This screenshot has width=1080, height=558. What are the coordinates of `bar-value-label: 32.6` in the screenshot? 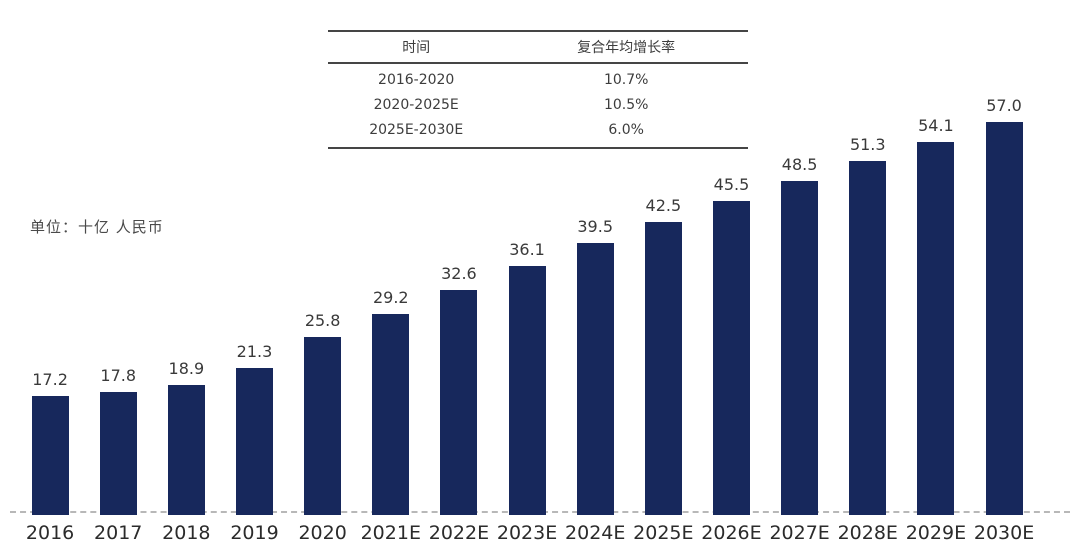 It's located at (459, 273).